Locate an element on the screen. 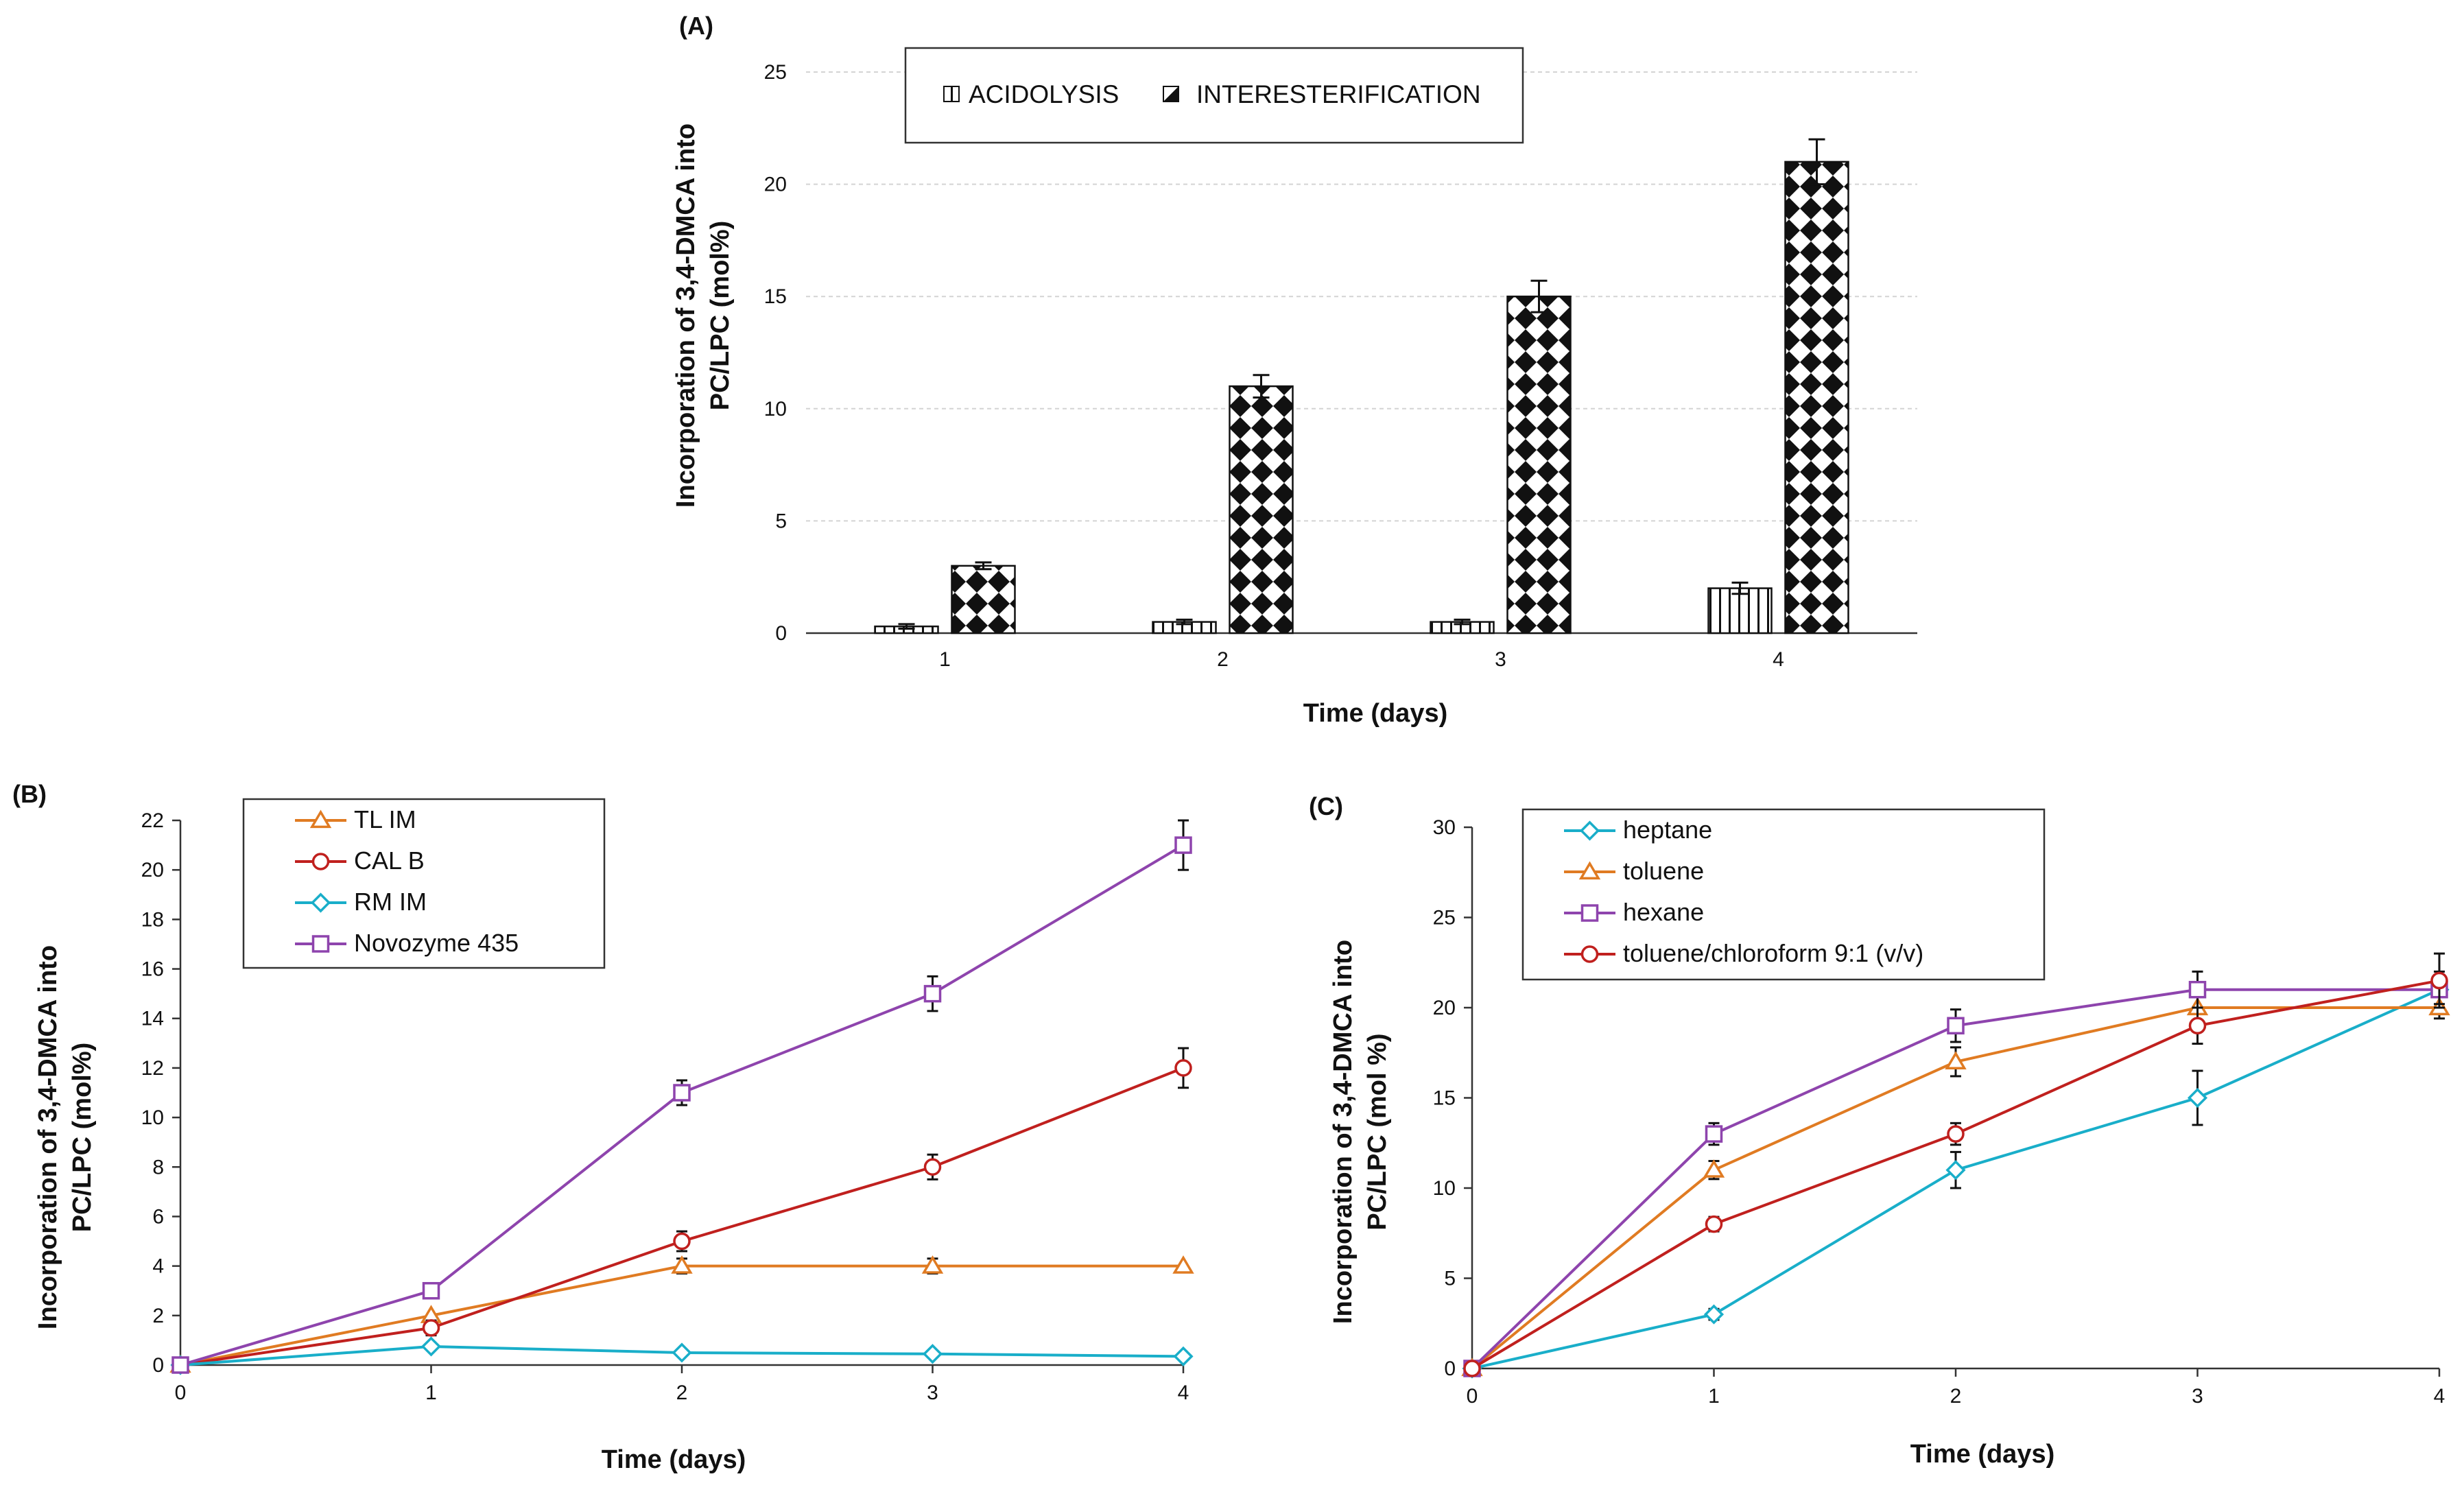 This screenshot has height=1494, width=2464. panel-a-ylabel-line2: PC/LPC (mol%) is located at coordinates (721, 316).